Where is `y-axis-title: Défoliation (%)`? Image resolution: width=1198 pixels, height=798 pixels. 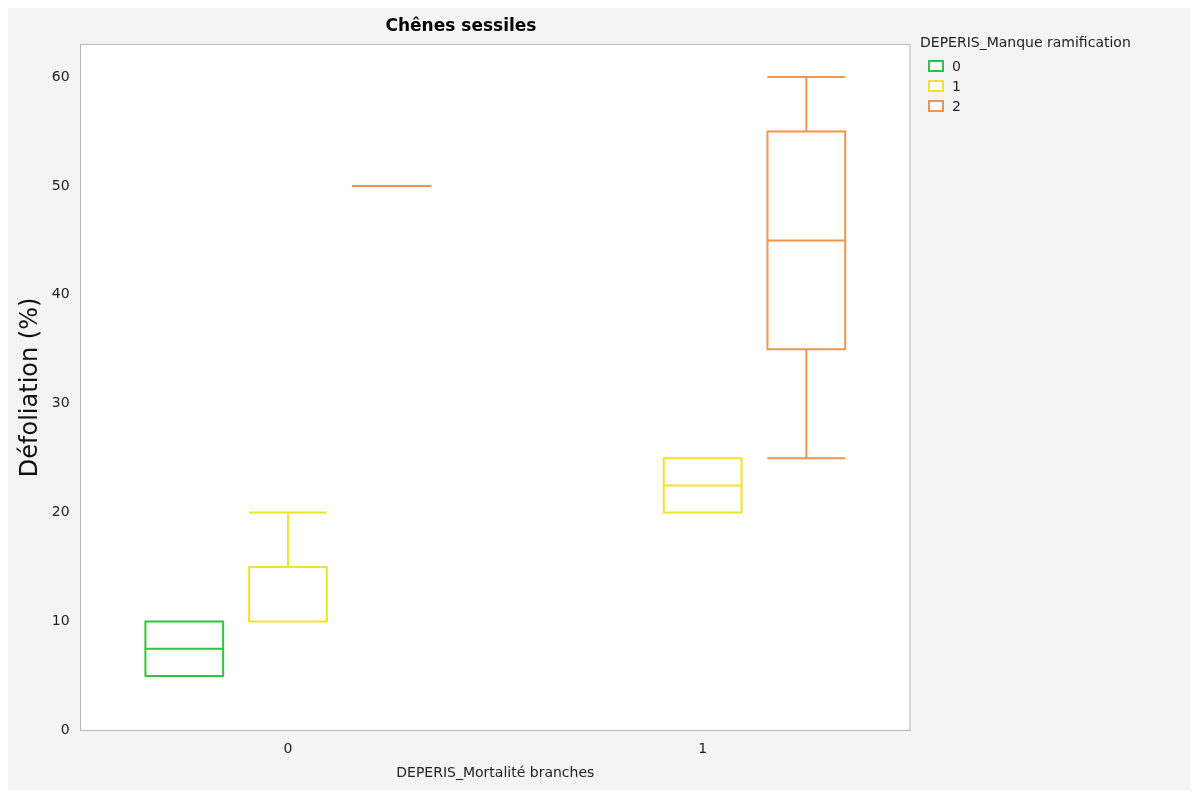
y-axis-title: Défoliation (%) is located at coordinates (28, 387).